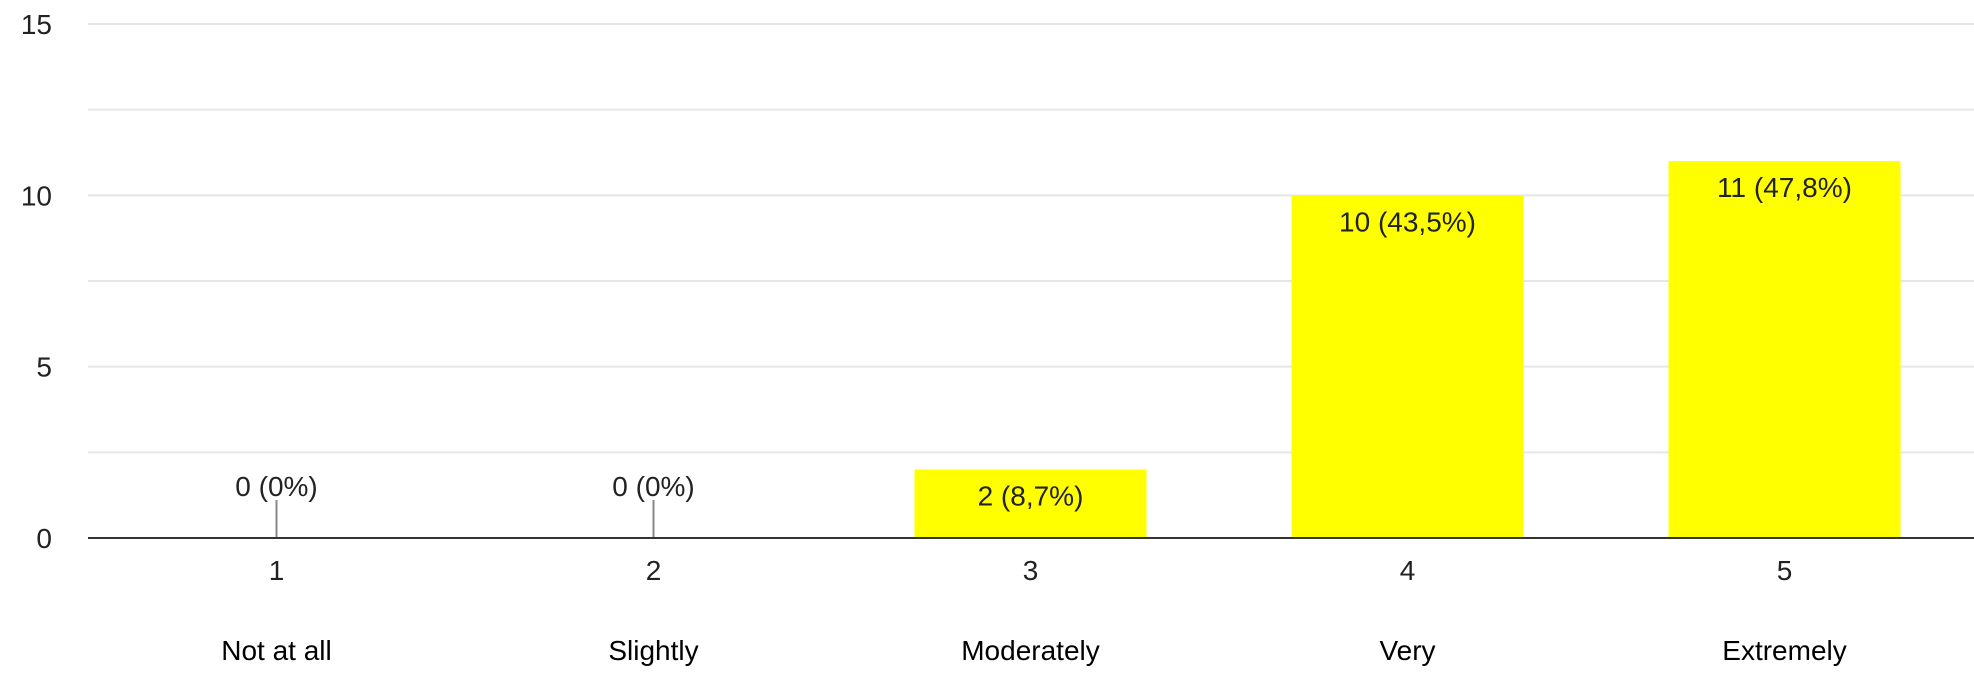 The width and height of the screenshot is (1974, 677). I want to click on x-tick-label: 5, so click(1785, 570).